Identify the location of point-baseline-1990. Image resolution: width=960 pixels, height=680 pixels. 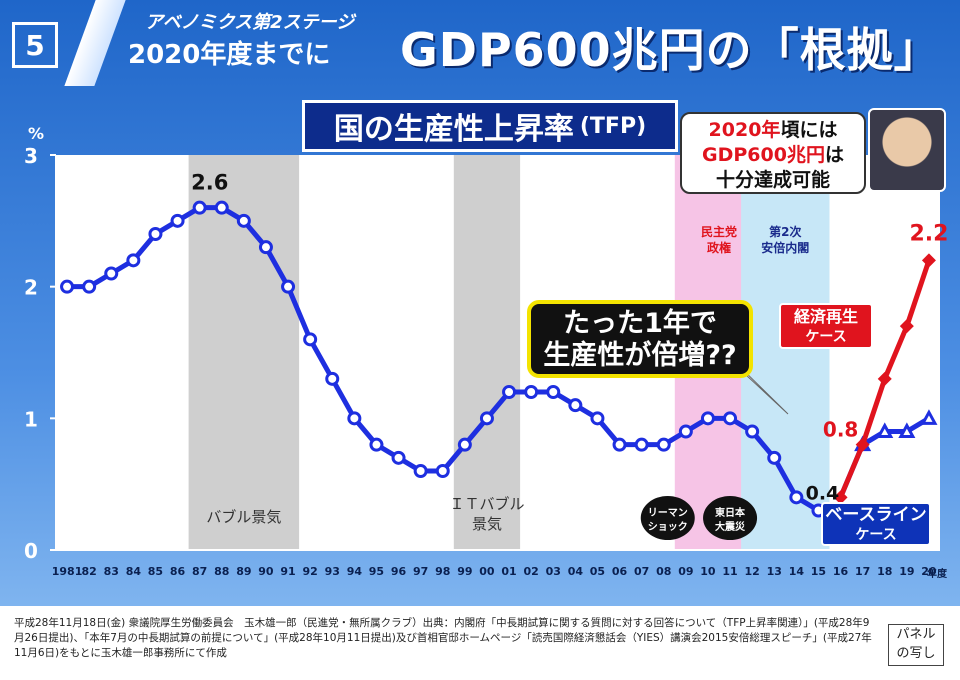
(265, 247).